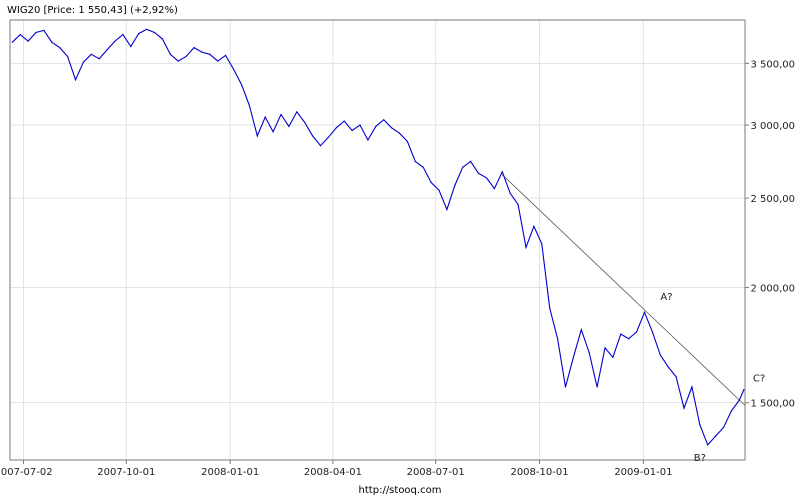  I want to click on x-tick-label: 2008-07-01, so click(436, 472).